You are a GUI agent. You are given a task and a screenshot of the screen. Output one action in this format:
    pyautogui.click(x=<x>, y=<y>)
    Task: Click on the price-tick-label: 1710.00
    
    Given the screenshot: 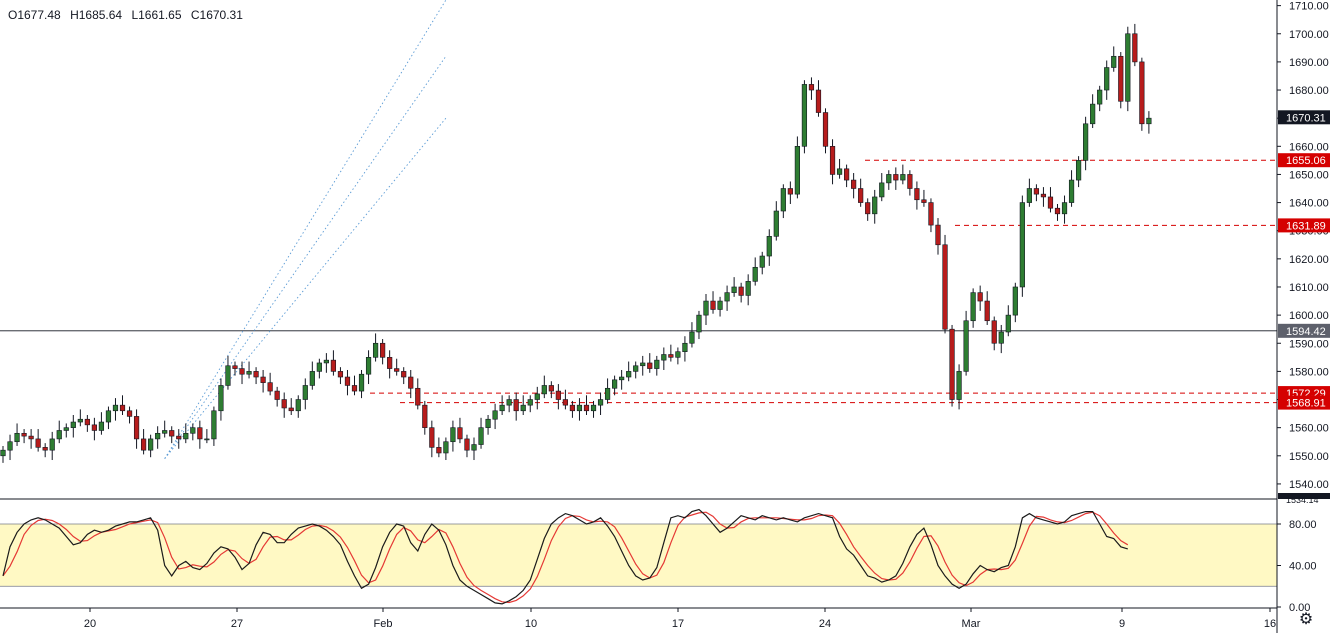 What is the action you would take?
    pyautogui.click(x=1309, y=7)
    